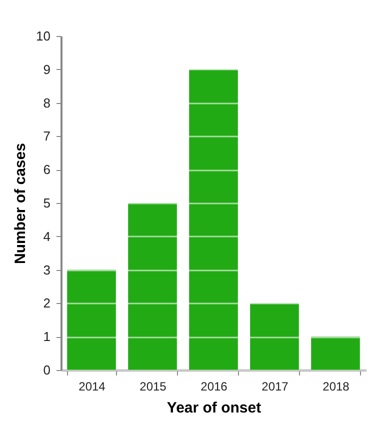 The width and height of the screenshot is (392, 428). Describe the element at coordinates (21, 203) in the screenshot. I see `y-axis-title: Number of cases` at that location.